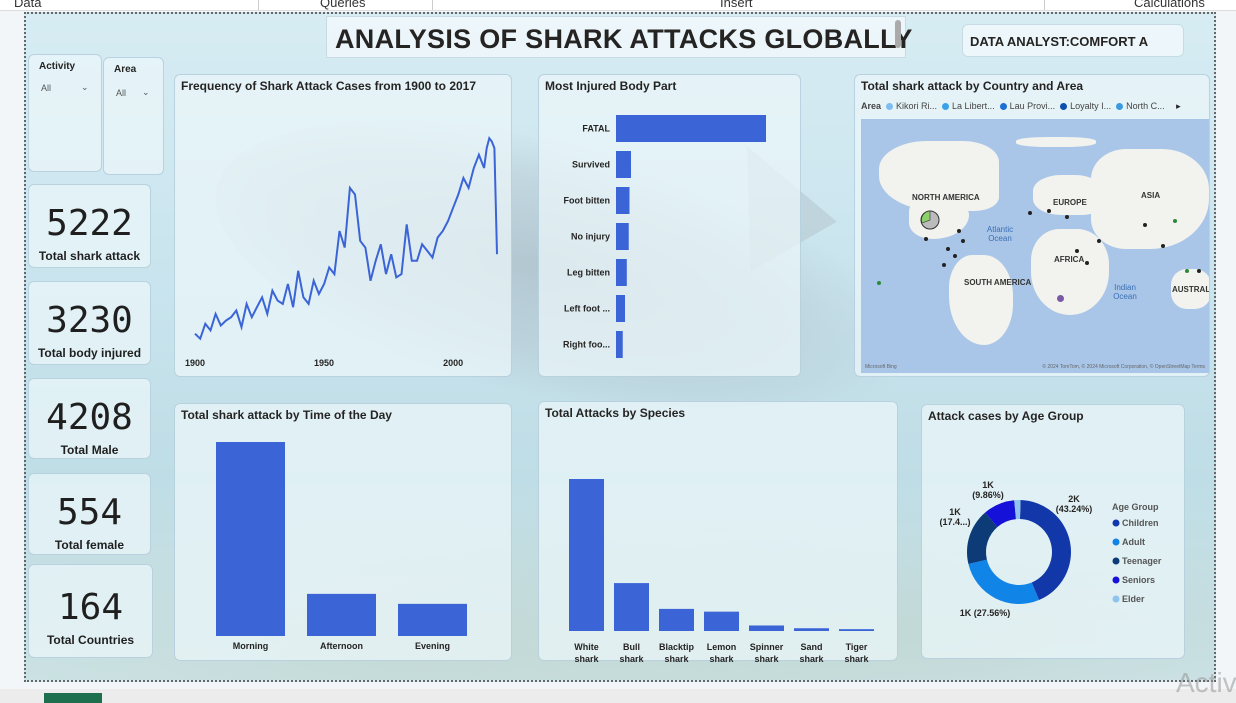 Image resolution: width=1236 pixels, height=703 pixels. Describe the element at coordinates (46, 88) in the screenshot. I see `slicer-activity-value: All` at that location.